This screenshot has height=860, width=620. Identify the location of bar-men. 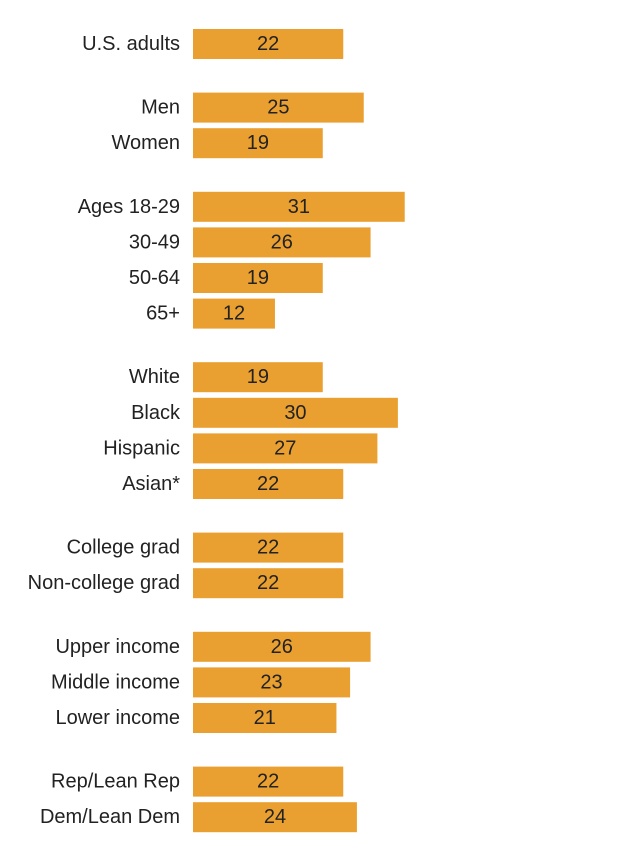
(278, 107).